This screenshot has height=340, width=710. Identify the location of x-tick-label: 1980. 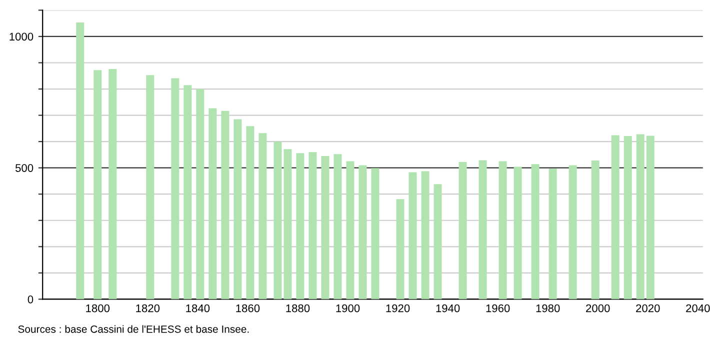
(548, 308).